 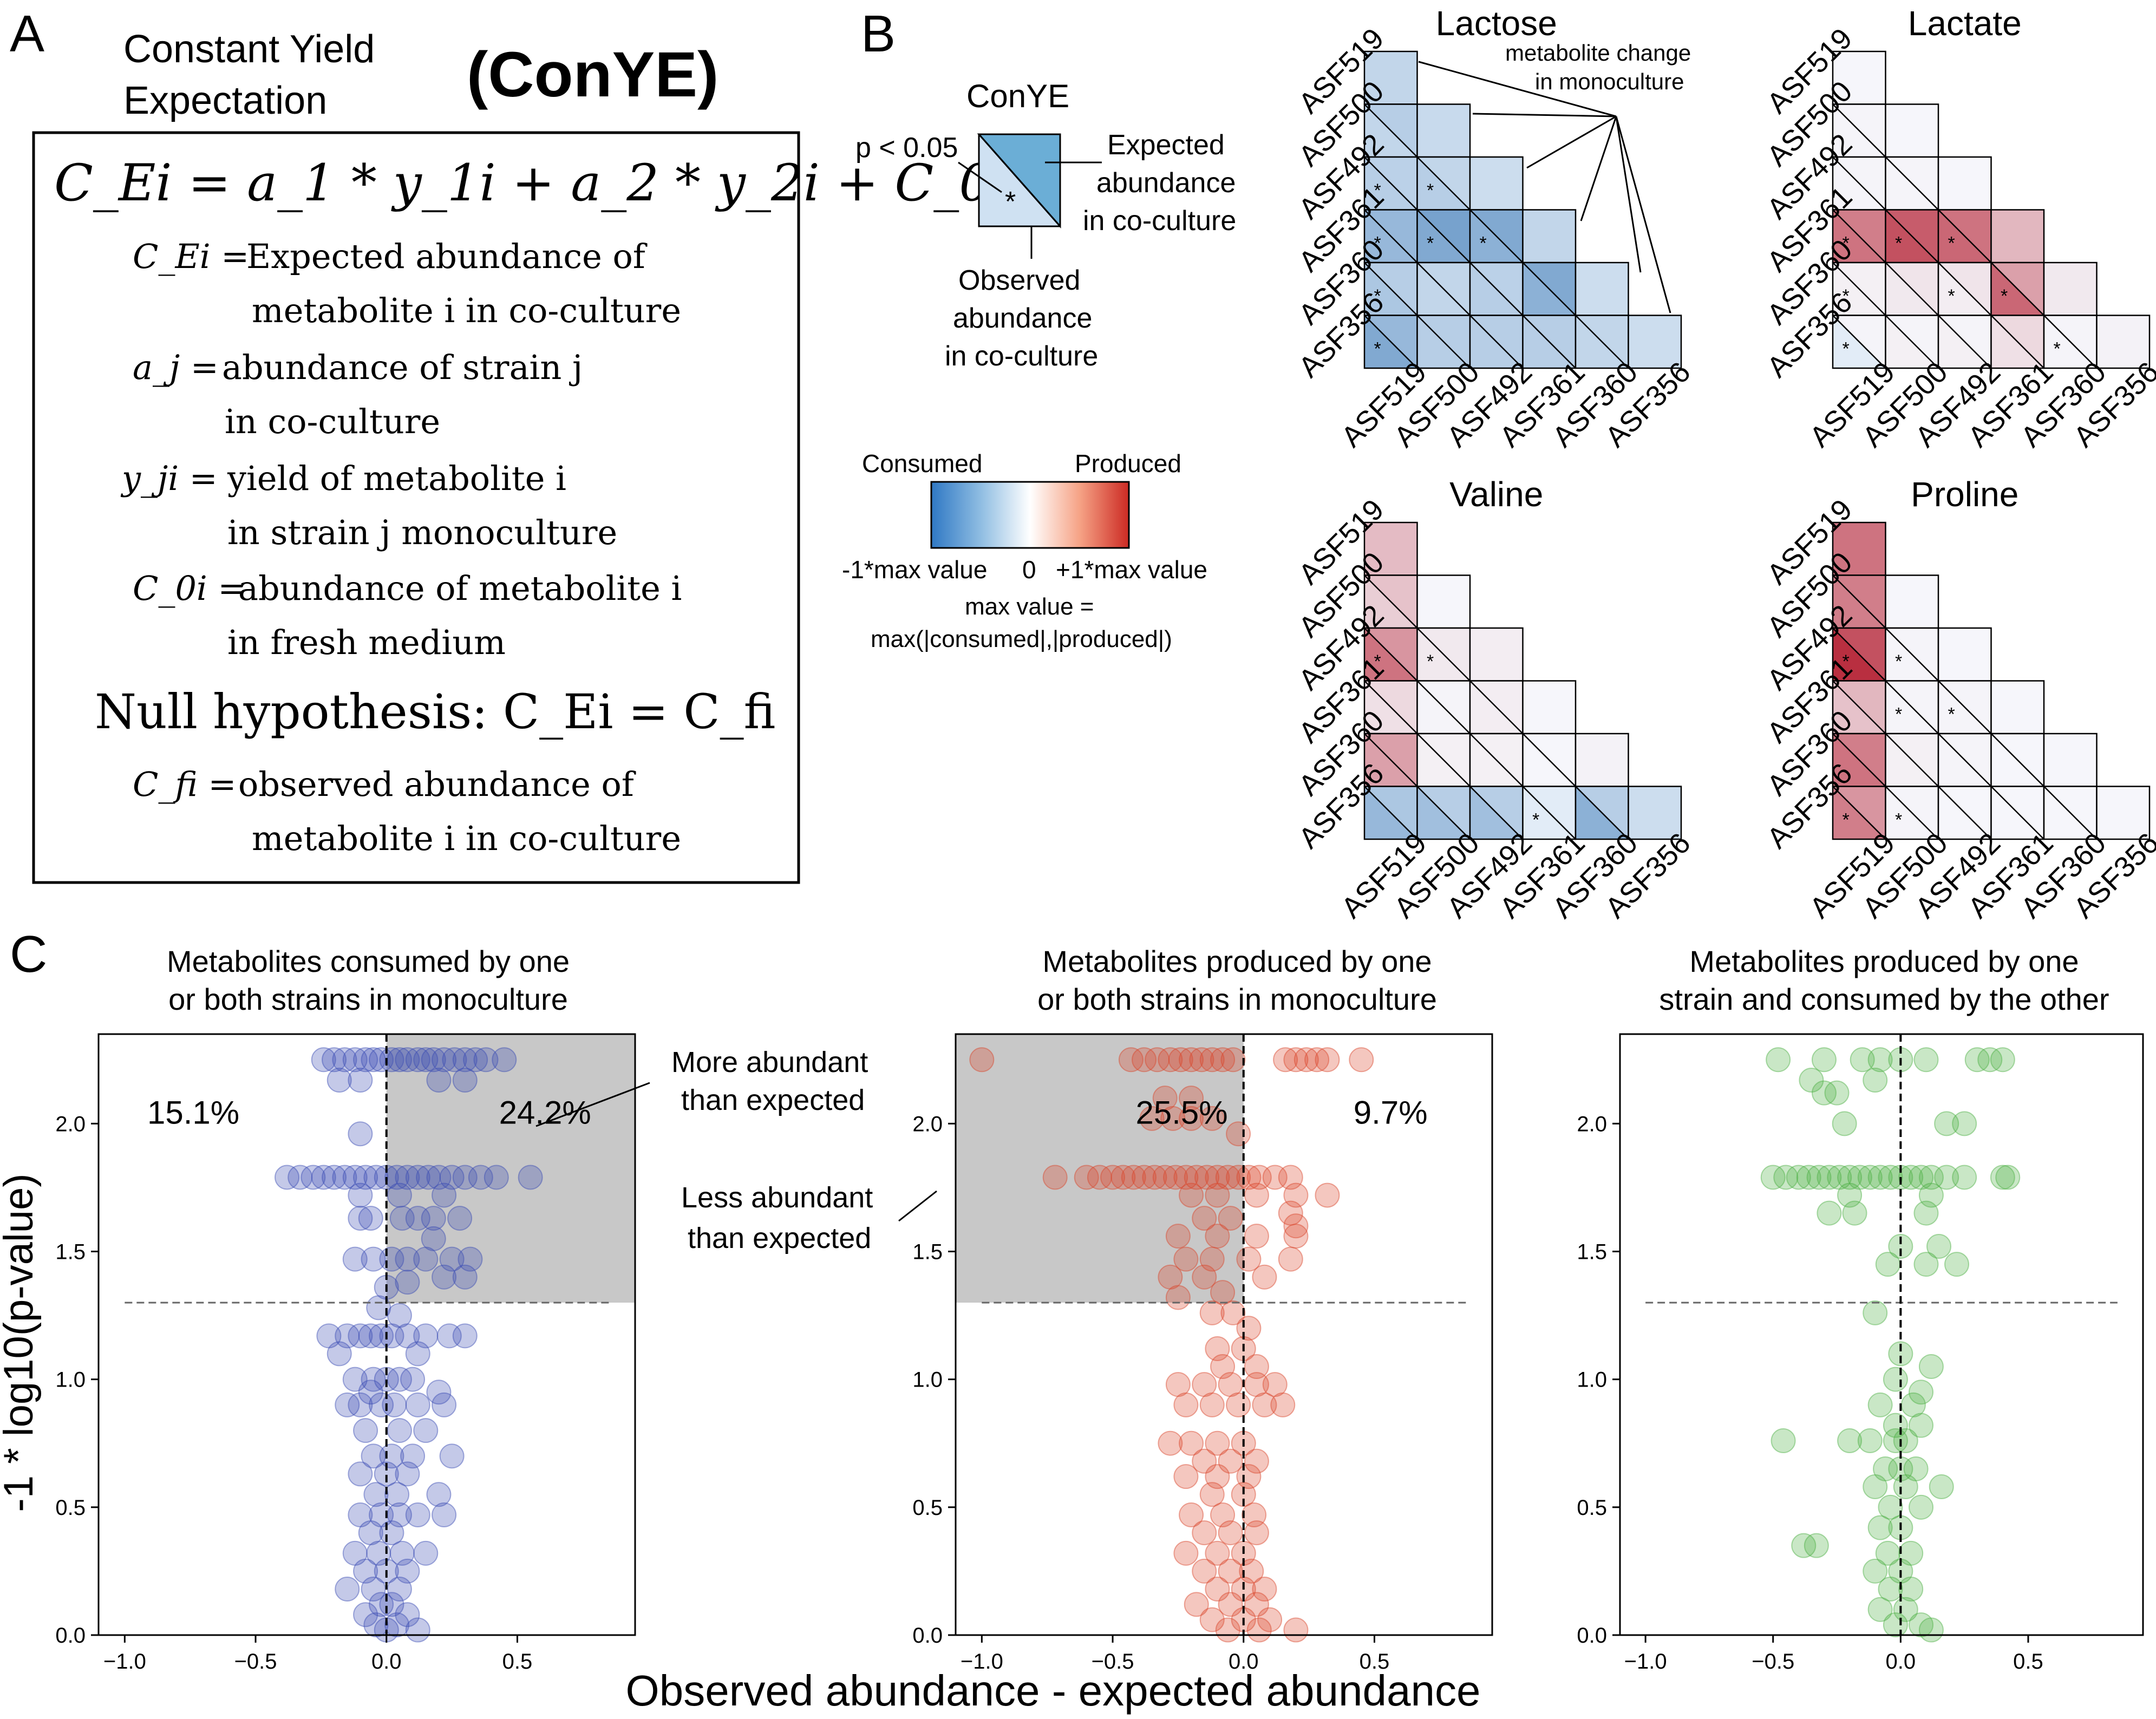 What do you see at coordinates (779, 1238) in the screenshot?
I see `less-abundant-line2: than expected` at bounding box center [779, 1238].